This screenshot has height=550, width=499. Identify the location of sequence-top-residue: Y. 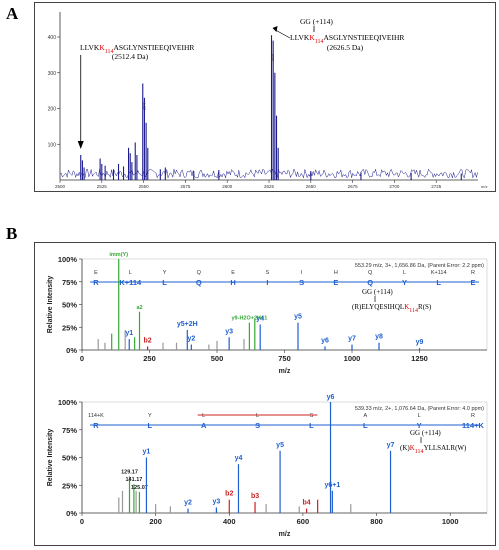
(150, 416).